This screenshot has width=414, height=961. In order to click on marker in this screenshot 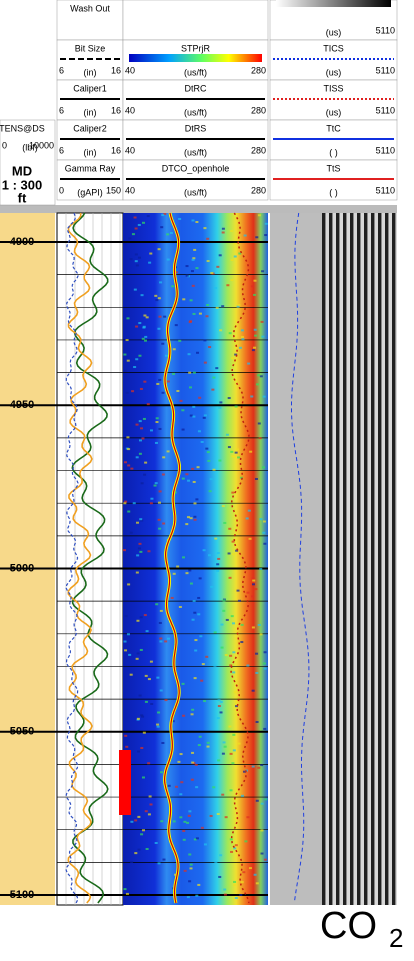, I will do `click(125, 782)`.